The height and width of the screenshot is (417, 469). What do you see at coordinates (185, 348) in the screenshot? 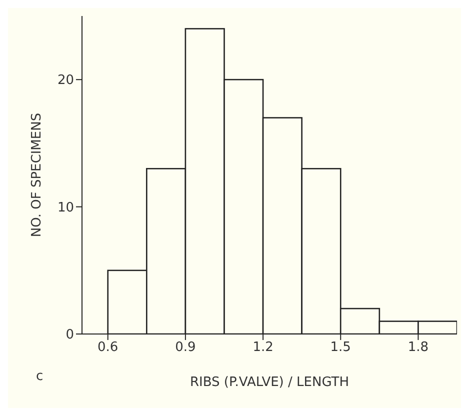
I see `x-tick-label: 0.9` at bounding box center [185, 348].